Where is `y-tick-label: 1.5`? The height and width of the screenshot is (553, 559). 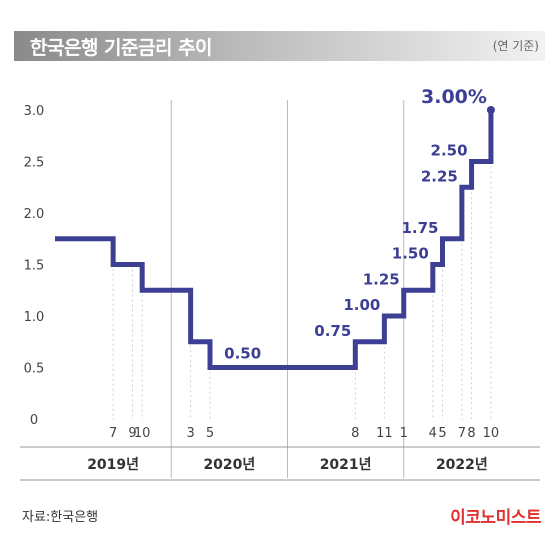
y-tick-label: 1.5 is located at coordinates (34, 266).